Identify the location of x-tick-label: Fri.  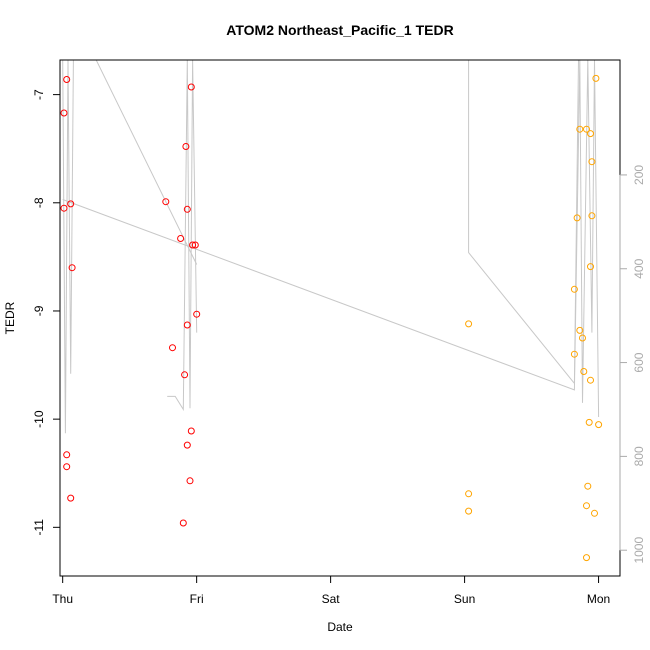
(197, 599).